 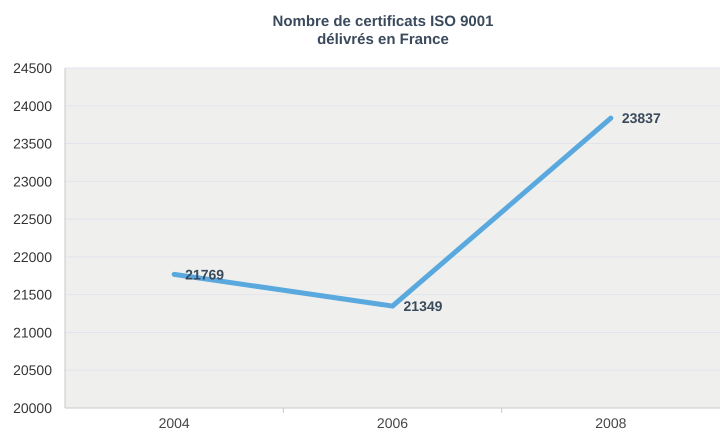 I want to click on x-tick-label: 2006, so click(x=392, y=423).